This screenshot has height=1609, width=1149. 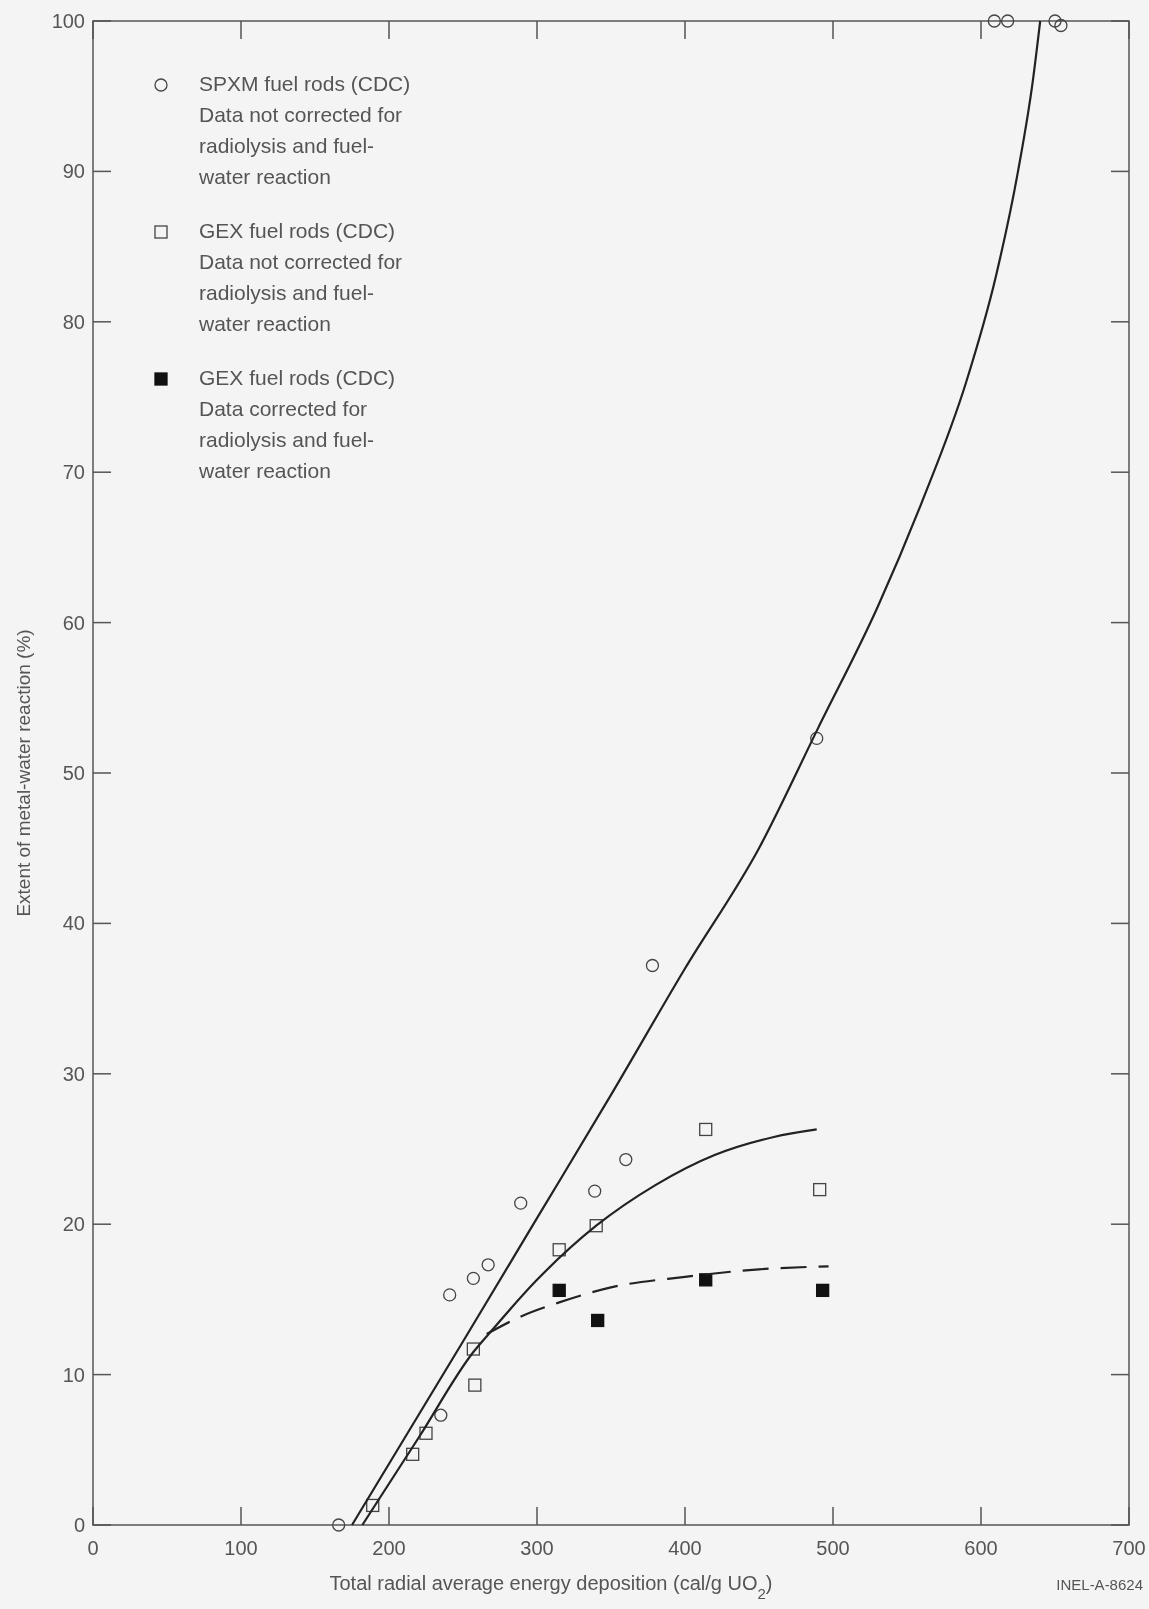 What do you see at coordinates (73, 923) in the screenshot?
I see `y-tick-label: 40` at bounding box center [73, 923].